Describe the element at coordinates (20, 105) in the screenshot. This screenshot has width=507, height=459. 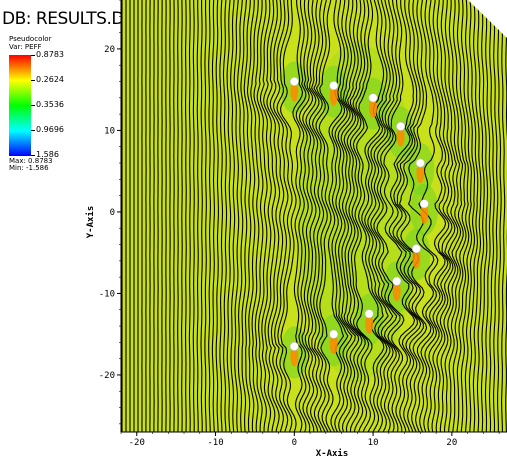
I see `legend-colorbar` at that location.